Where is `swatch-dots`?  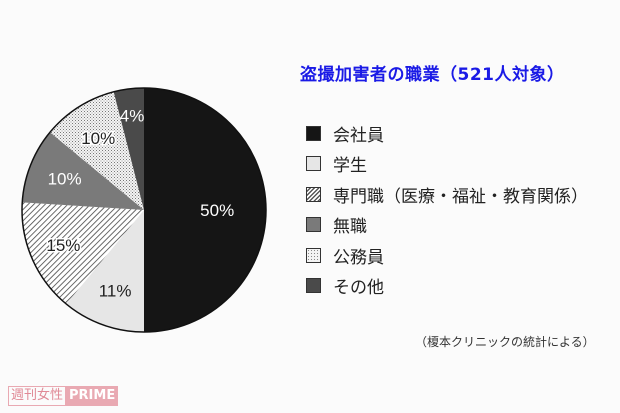
swatch-dots is located at coordinates (313, 255).